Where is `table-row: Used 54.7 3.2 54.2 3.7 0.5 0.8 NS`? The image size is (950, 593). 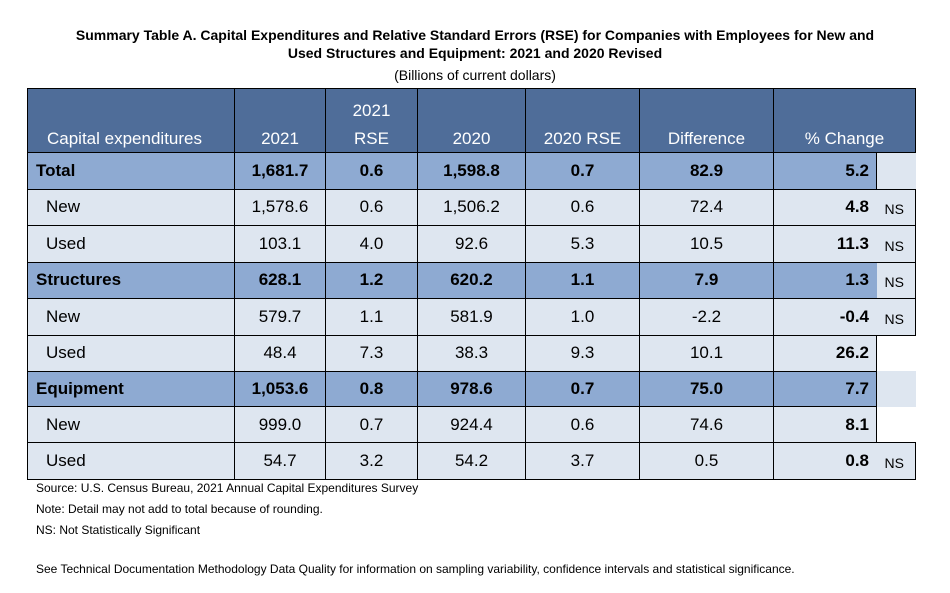
table-row: Used 54.7 3.2 54.2 3.7 0.5 0.8 NS is located at coordinates (471, 461).